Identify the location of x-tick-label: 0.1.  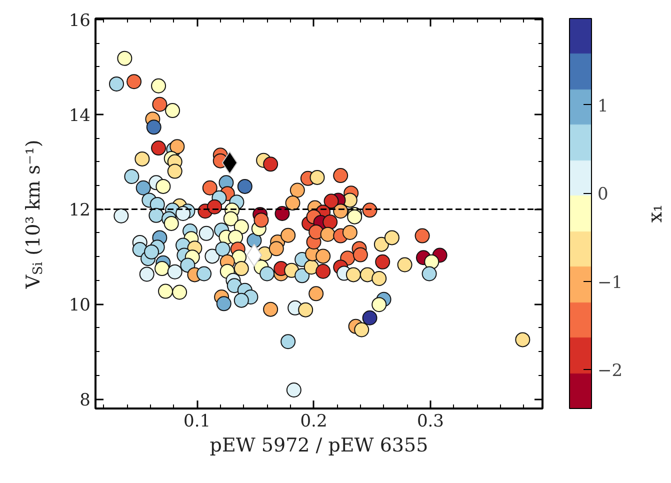
(197, 422).